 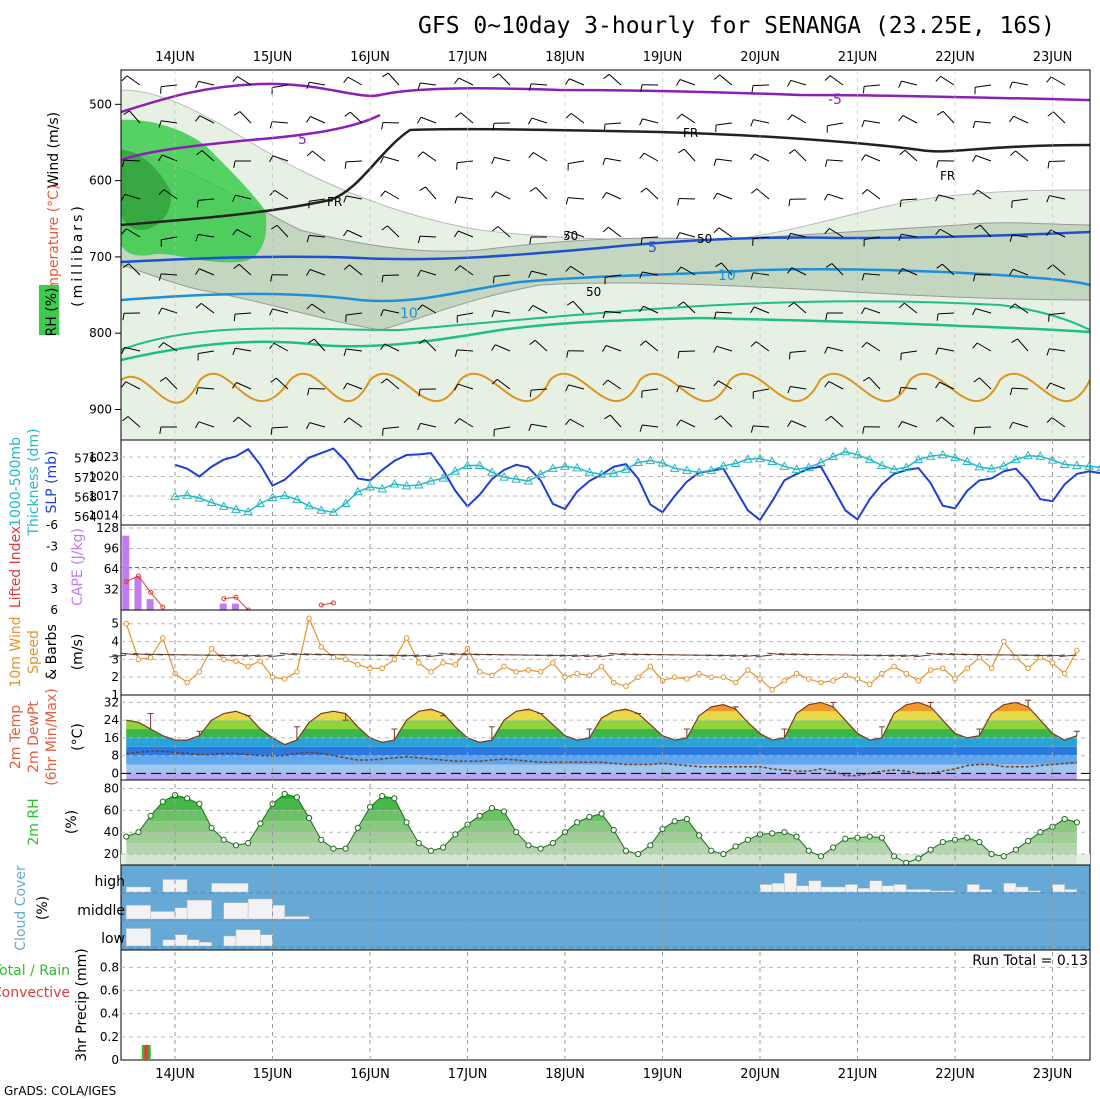 I want to click on rh-humid-center, so click(x=146, y=190).